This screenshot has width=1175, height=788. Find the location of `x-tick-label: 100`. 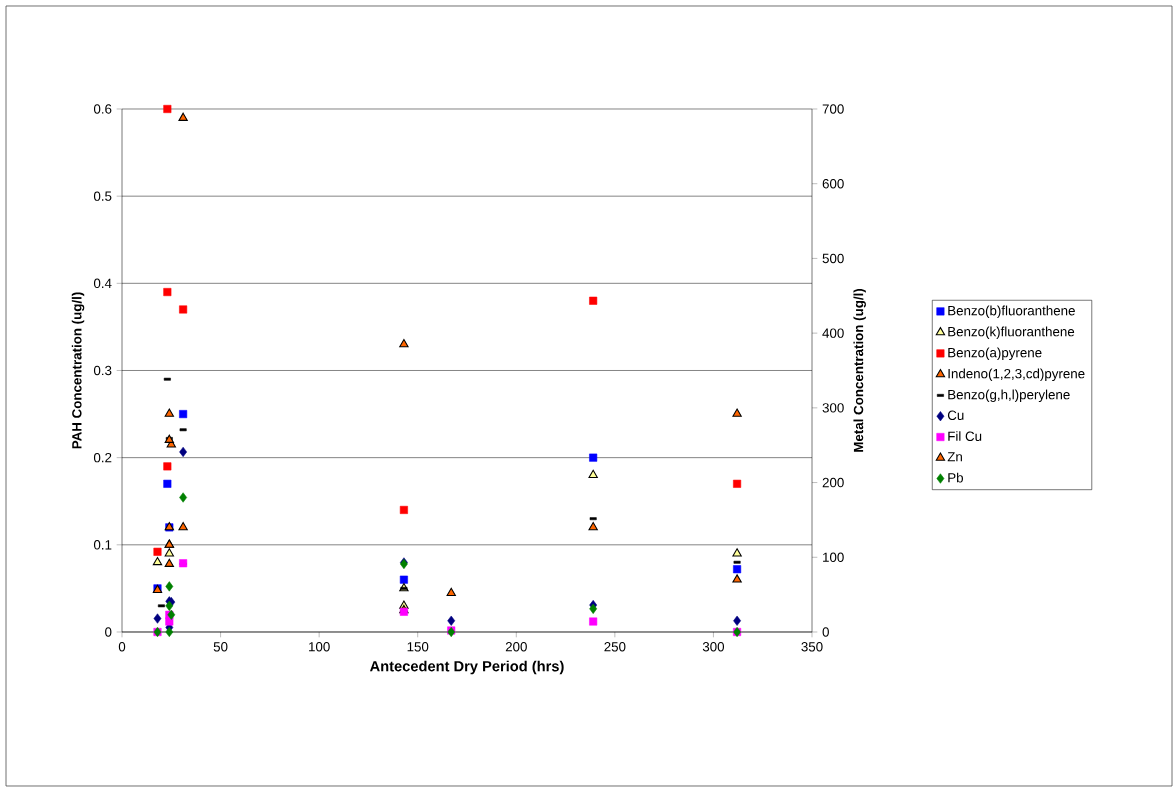

x-tick-label: 100 is located at coordinates (319, 647).